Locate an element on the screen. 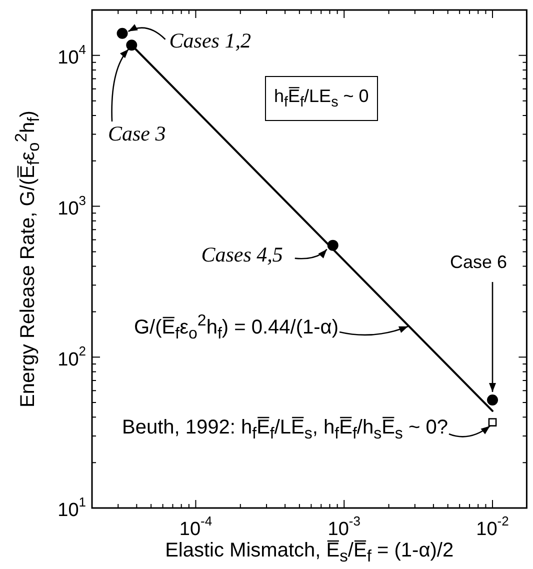 Image resolution: width=533 pixels, height=569 pixels. text: Beuth, 1992: h$_{f}$E̅$_{f}$/LE̅$_{s}$, h$_{f}$E̅$_{f}$/h$_{s}$E̅$_{s}$ ~ 0? is located at coordinates (285, 429).